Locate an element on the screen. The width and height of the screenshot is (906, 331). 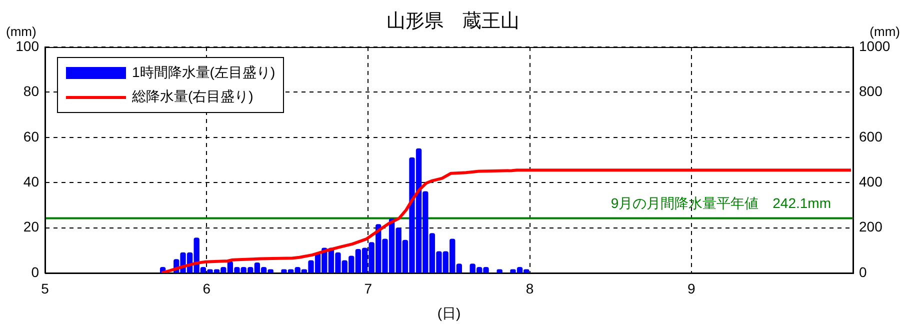
x-axis-title: (日) is located at coordinates (449, 314).